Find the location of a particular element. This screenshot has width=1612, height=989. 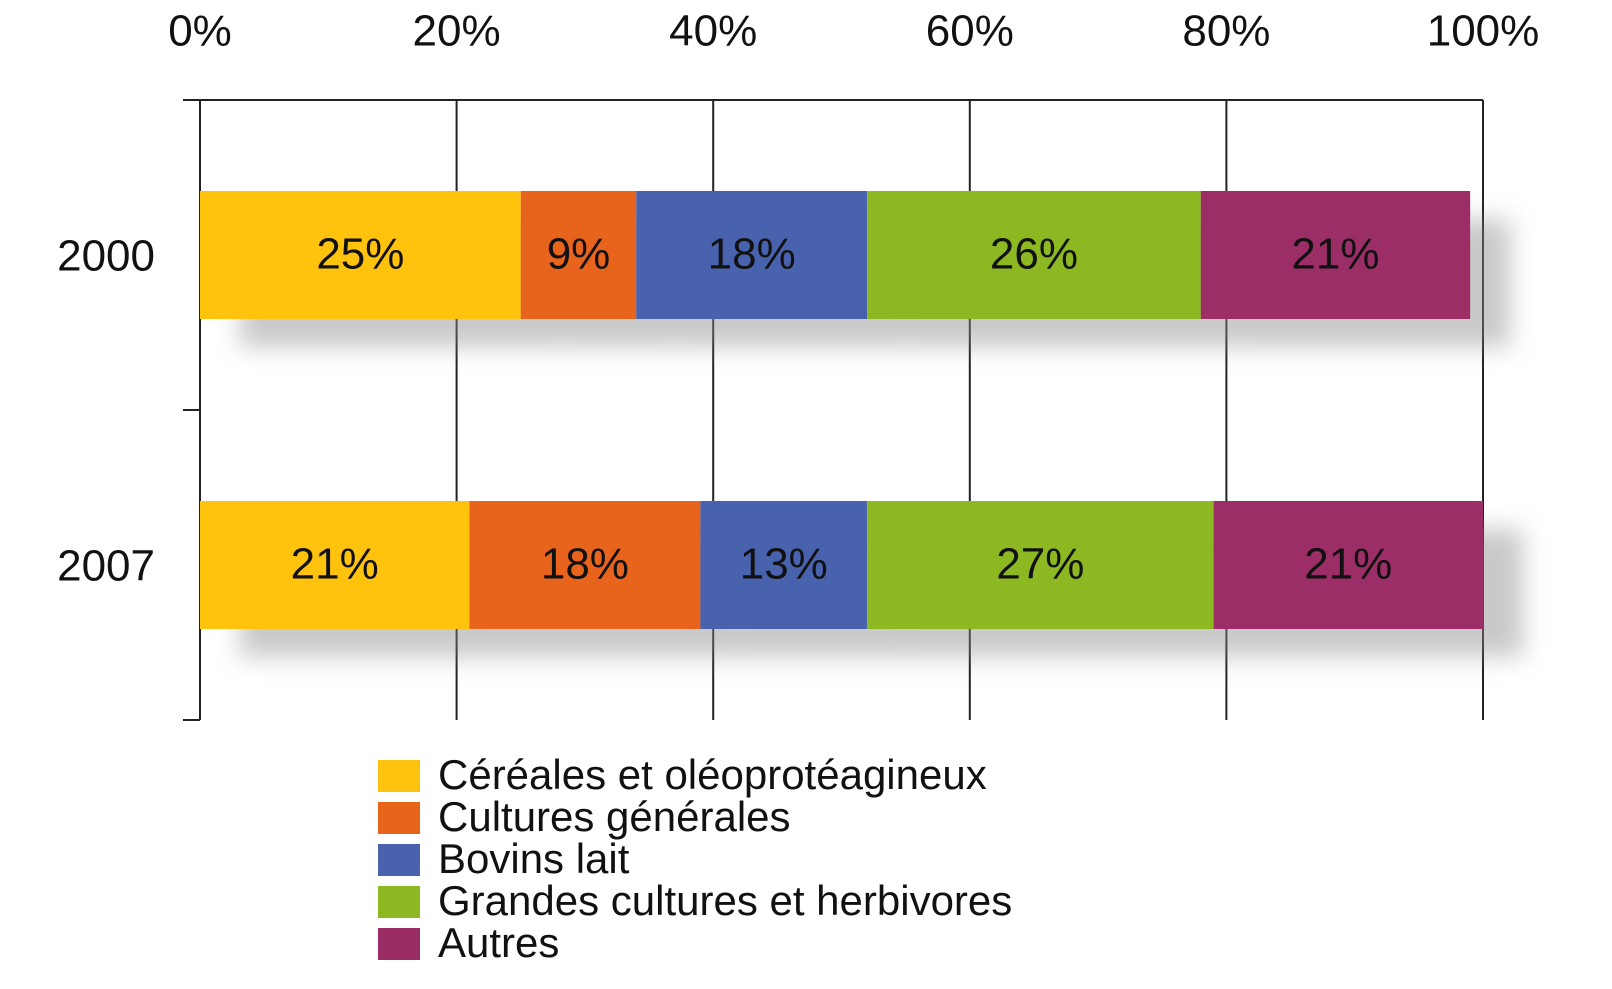

data-label: 9% is located at coordinates (579, 254).